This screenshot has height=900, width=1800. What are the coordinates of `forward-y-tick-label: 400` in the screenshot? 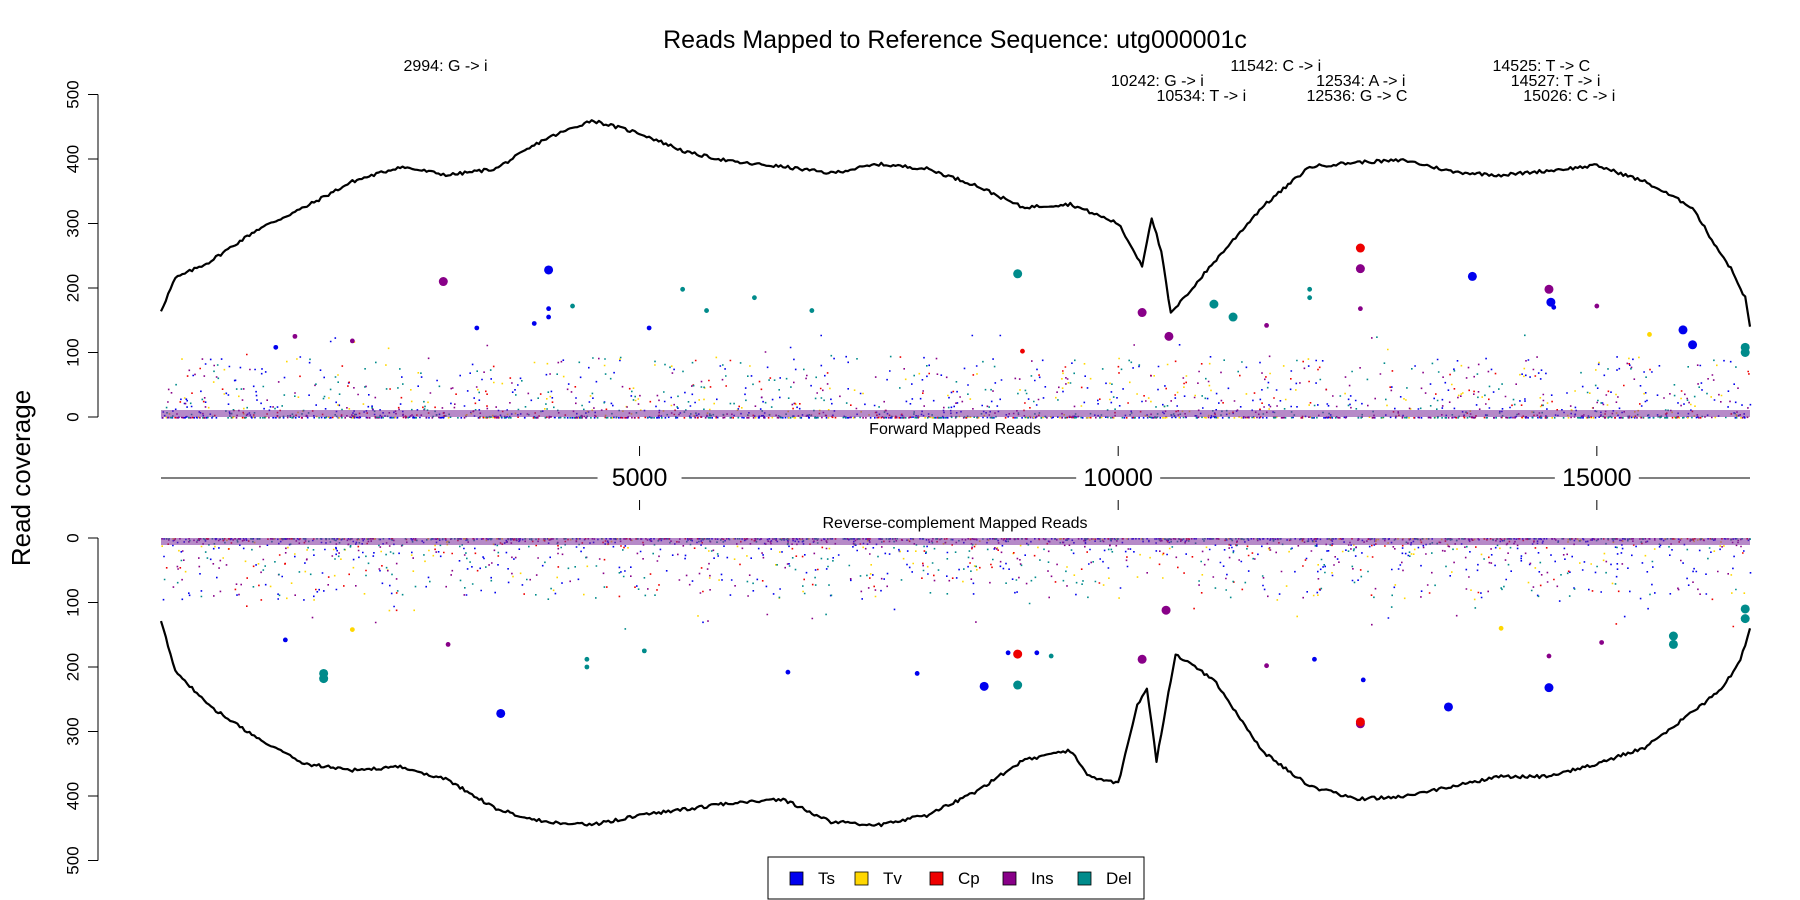 It's located at (72, 159).